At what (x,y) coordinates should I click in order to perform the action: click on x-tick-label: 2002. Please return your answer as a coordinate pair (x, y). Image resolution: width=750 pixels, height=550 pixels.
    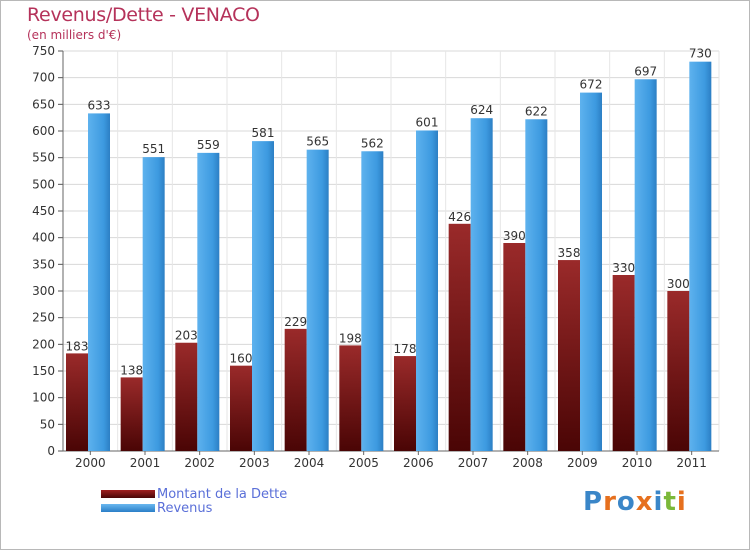
    Looking at the image, I should click on (199, 463).